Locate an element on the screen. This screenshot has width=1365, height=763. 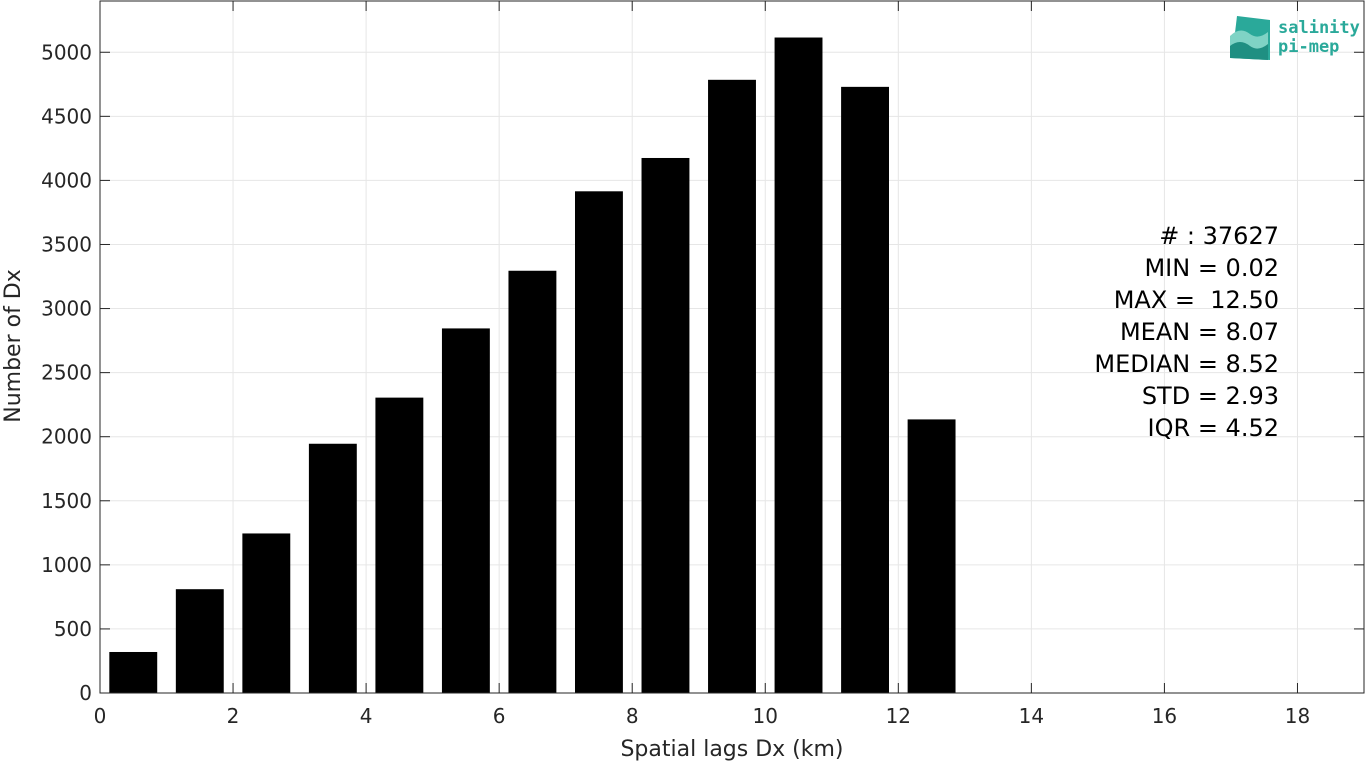
x-tick-label: 0 is located at coordinates (100, 716).